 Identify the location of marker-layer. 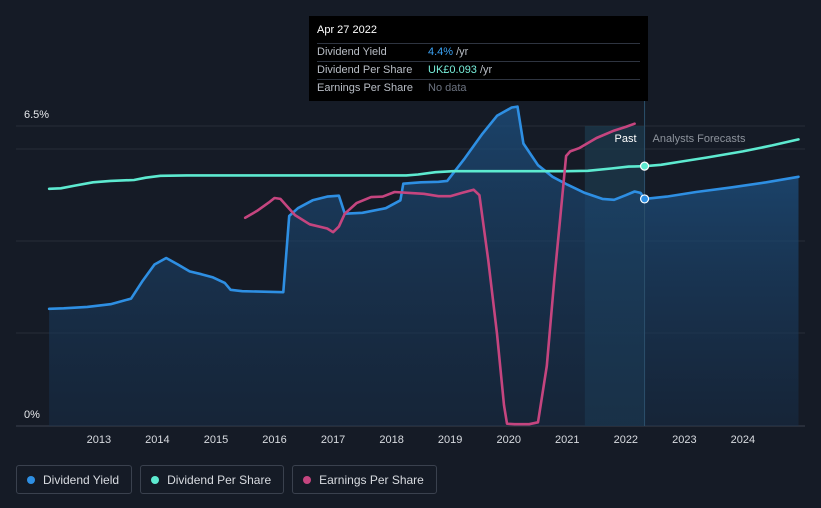
(644, 182).